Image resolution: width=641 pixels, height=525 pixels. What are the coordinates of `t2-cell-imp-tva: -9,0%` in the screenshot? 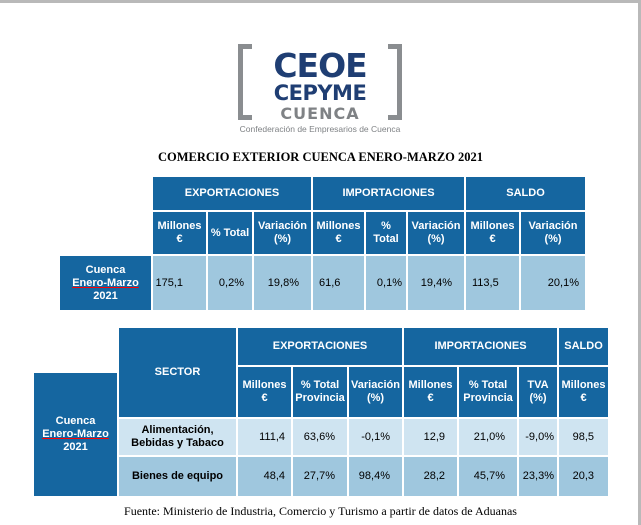 It's located at (538, 437).